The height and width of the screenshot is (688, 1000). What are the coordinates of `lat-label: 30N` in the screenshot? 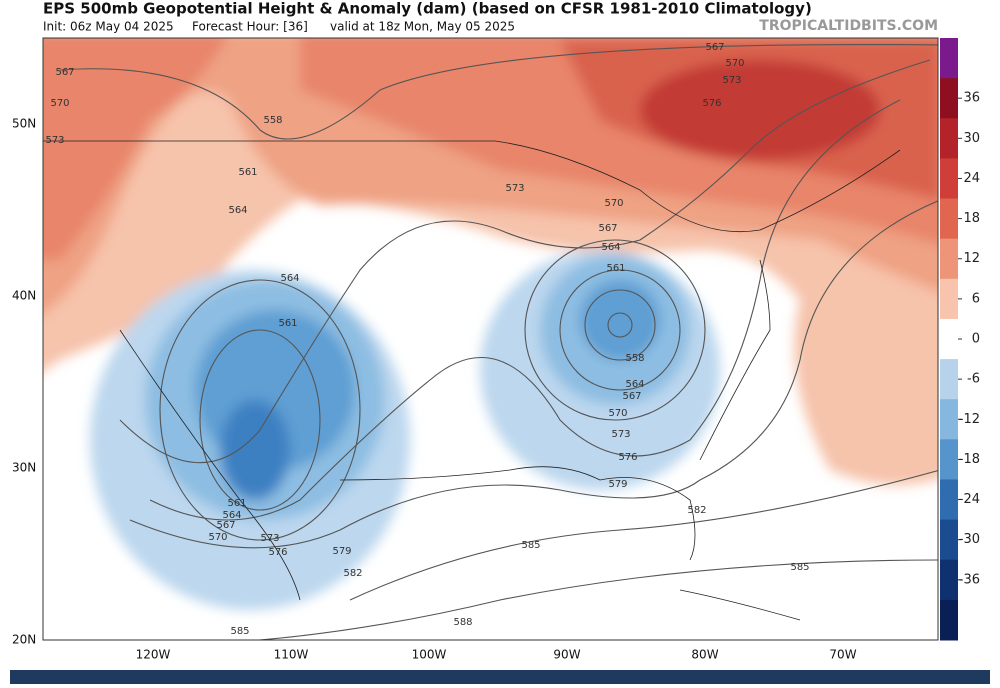 It's located at (24, 468).